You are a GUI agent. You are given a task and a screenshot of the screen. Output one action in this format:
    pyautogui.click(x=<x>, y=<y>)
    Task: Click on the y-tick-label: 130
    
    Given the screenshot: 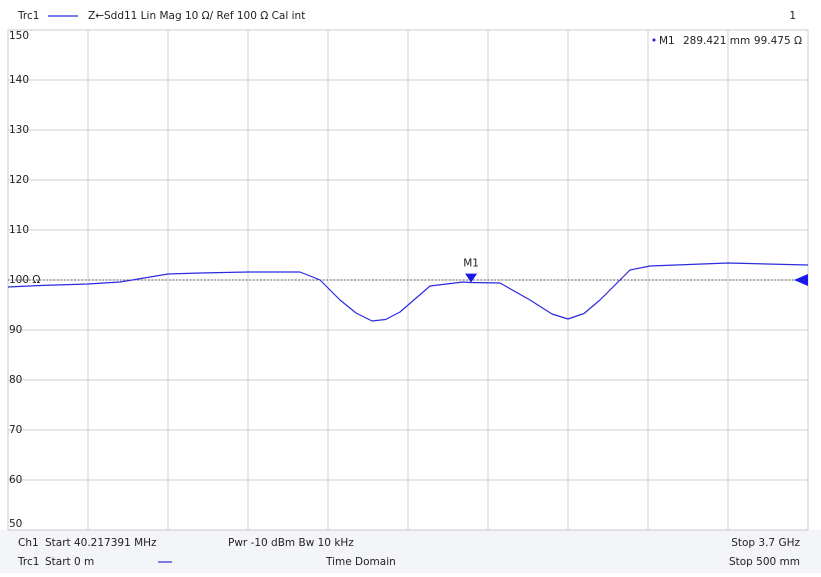 What is the action you would take?
    pyautogui.click(x=19, y=130)
    